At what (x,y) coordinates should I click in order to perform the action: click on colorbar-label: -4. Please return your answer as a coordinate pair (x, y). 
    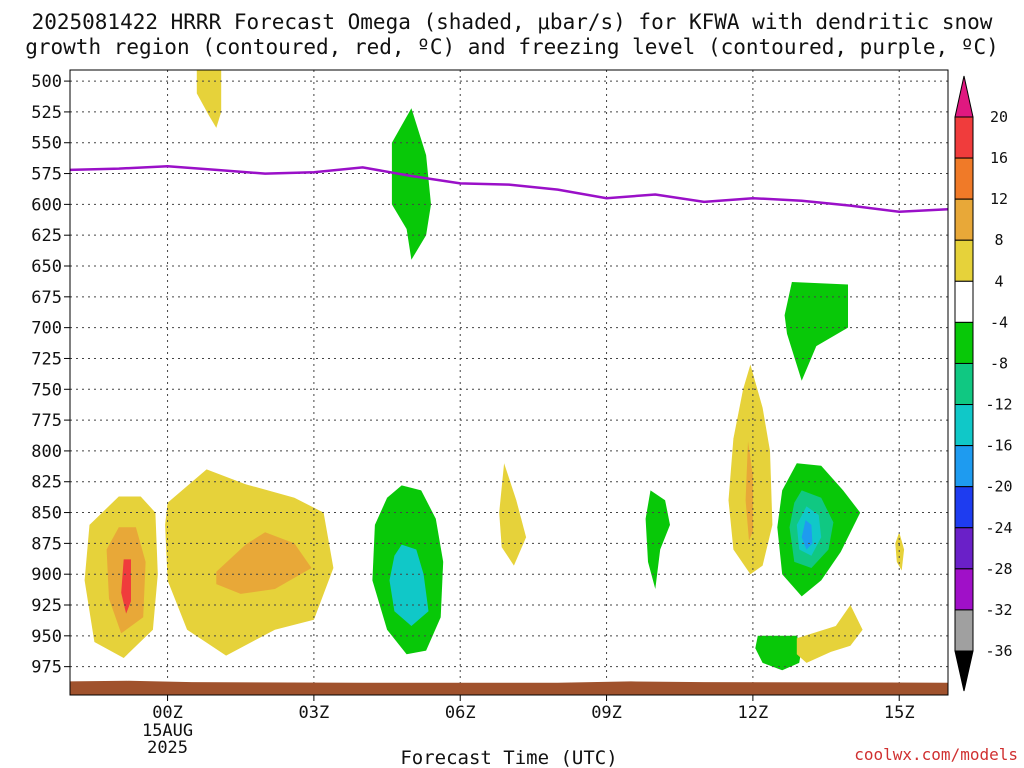
    Looking at the image, I should click on (999, 322).